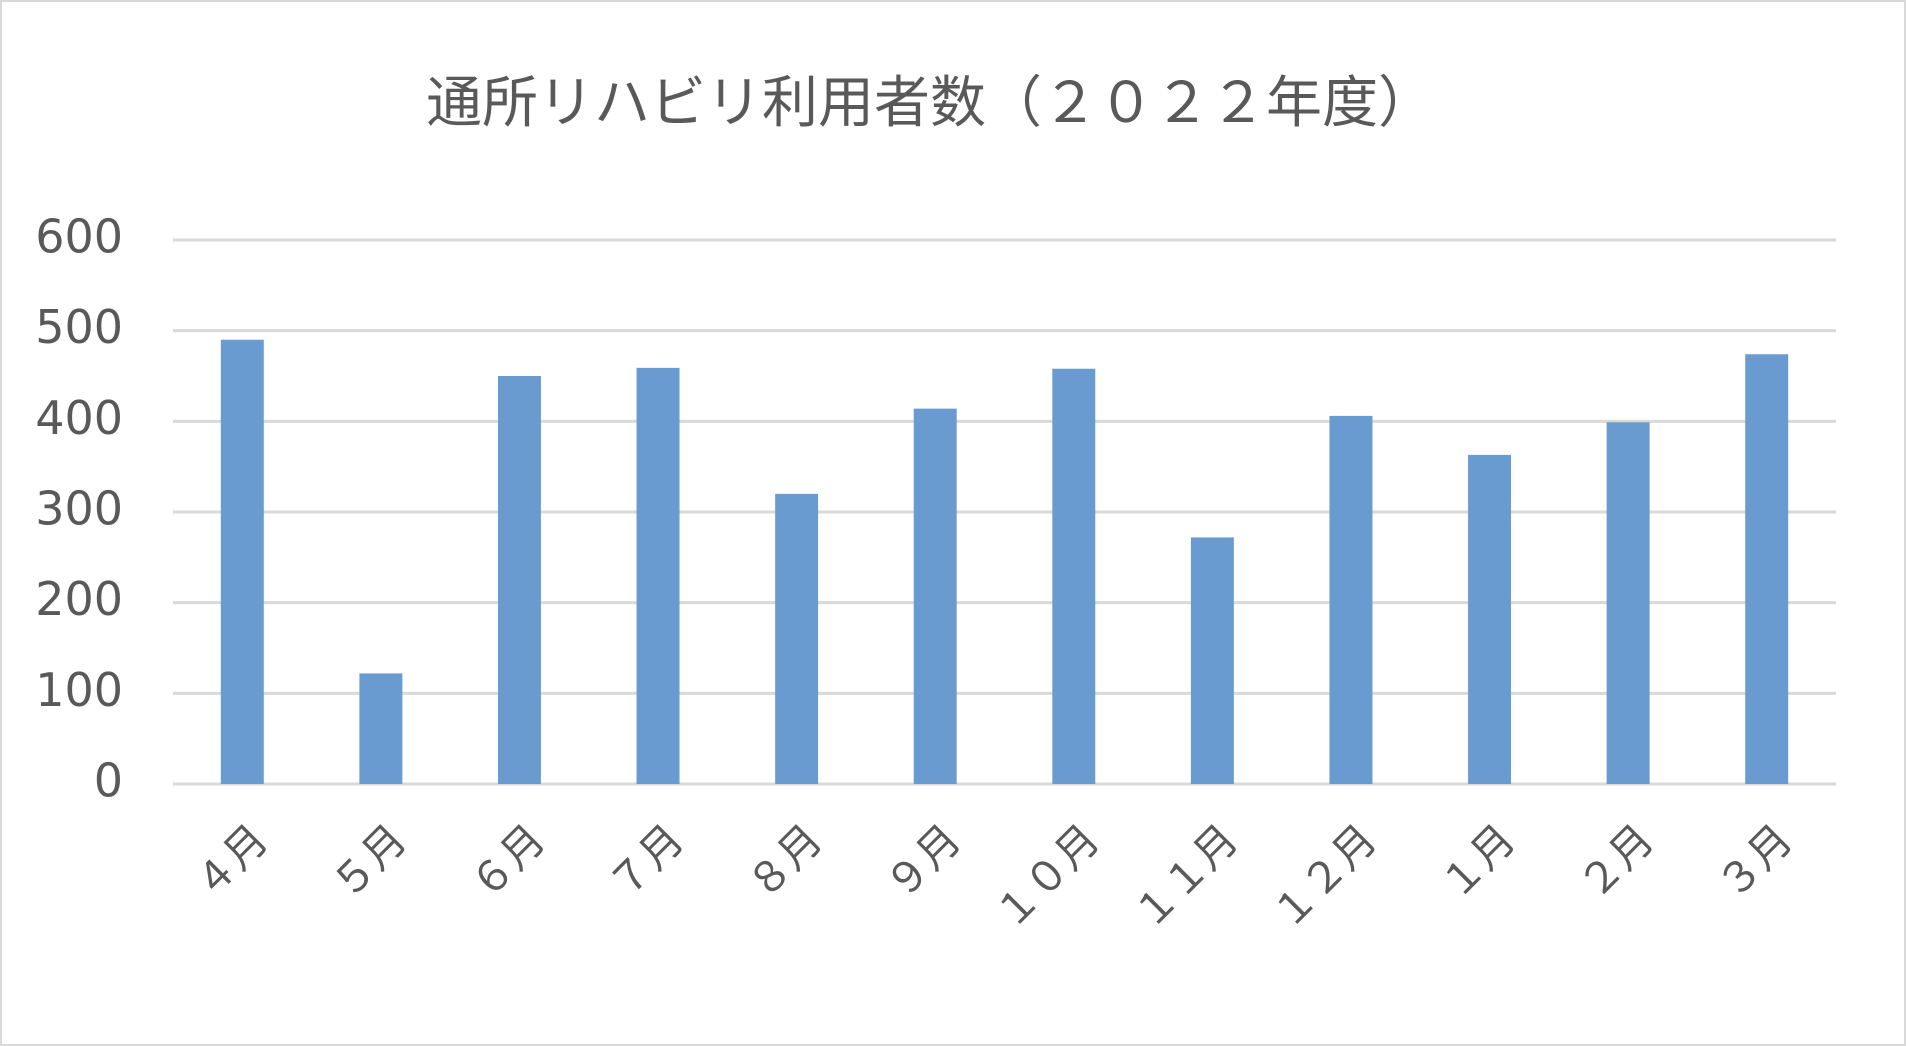  I want to click on y-tick-label: 600, so click(79, 237).